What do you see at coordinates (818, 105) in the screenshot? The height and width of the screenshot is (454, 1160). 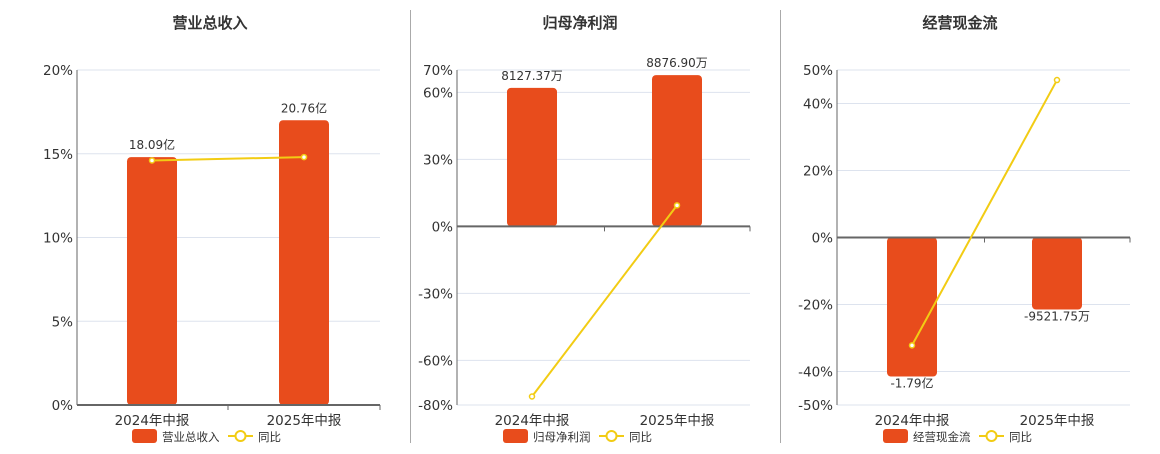 I see `y-tick-label: 40%` at bounding box center [818, 105].